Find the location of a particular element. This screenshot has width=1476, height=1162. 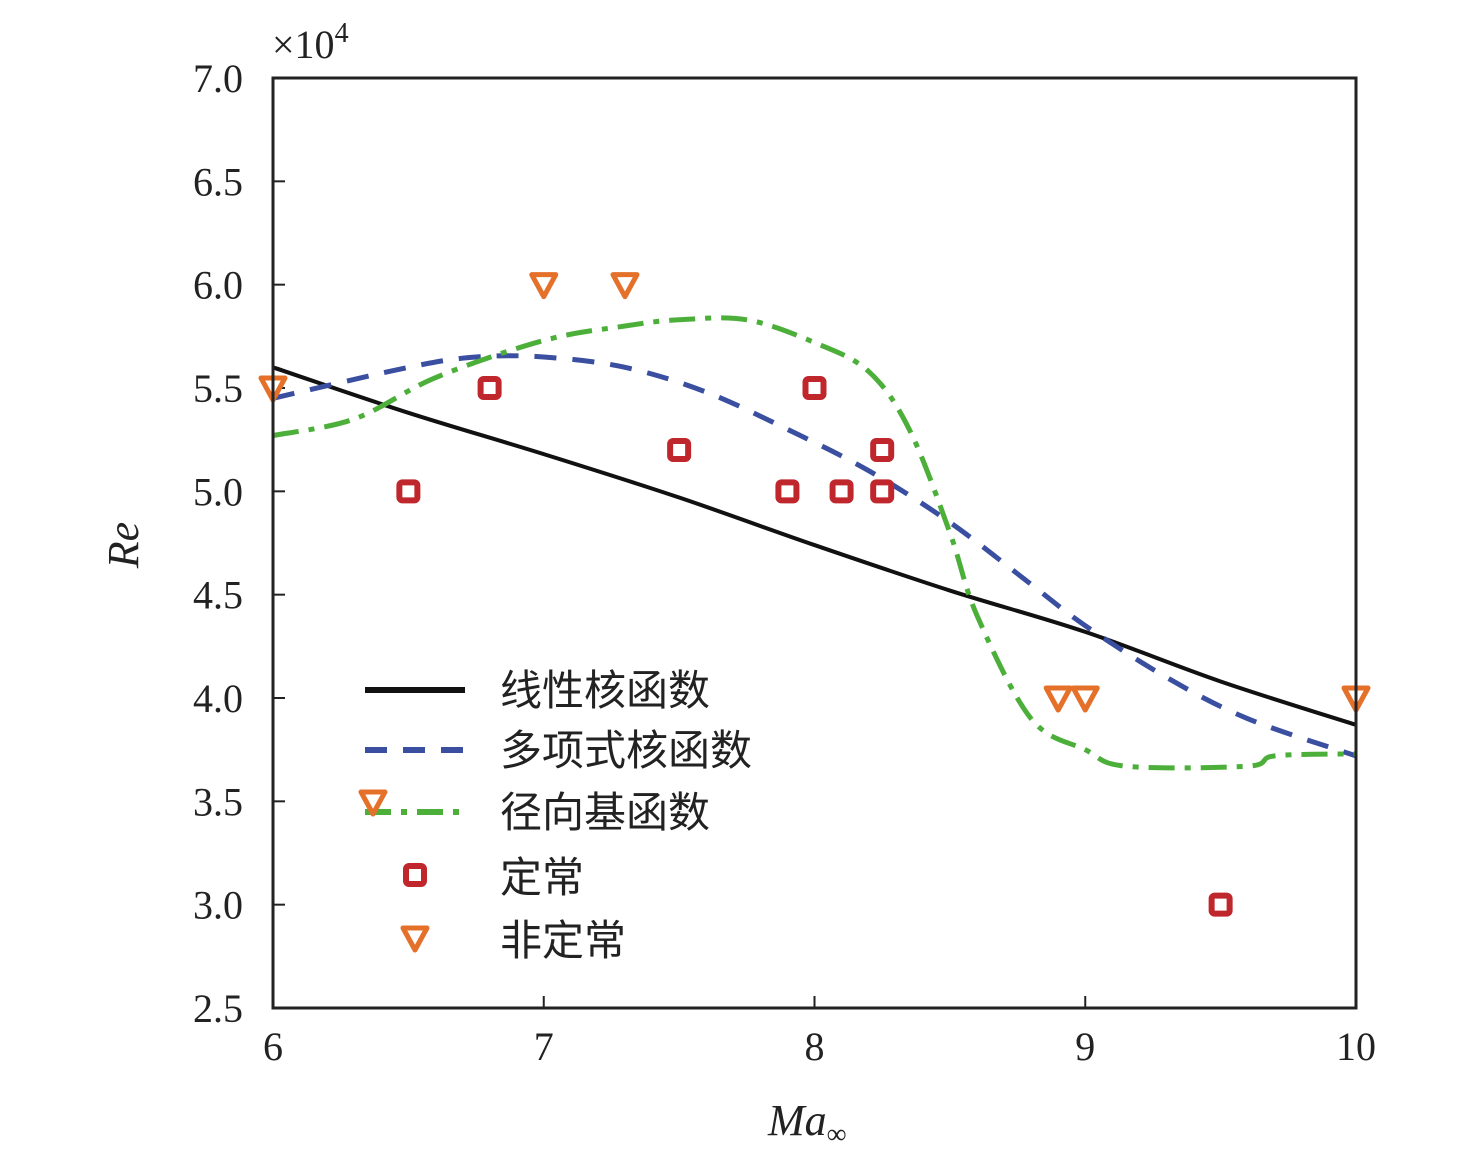

y-multiplier-exp: 4 is located at coordinates (342, 33).